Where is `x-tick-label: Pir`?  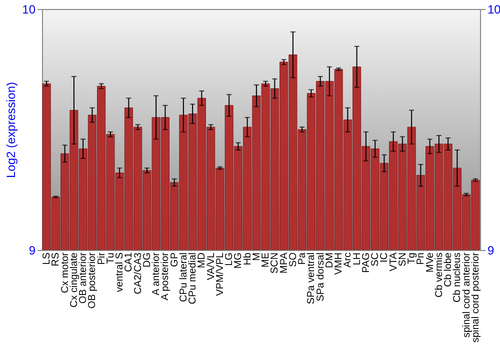 x-tick-label: Pir is located at coordinates (102, 258).